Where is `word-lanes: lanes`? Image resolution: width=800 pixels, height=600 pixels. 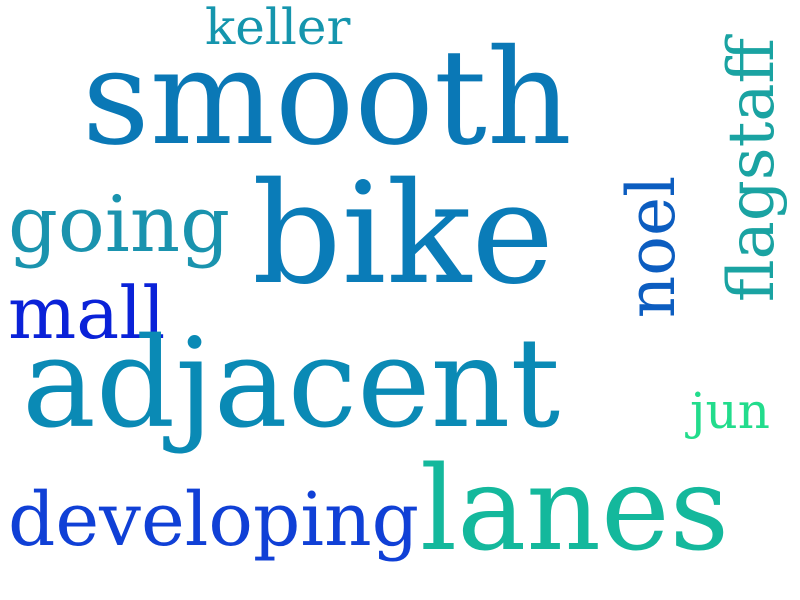
word-lanes: lanes is located at coordinates (575, 509).